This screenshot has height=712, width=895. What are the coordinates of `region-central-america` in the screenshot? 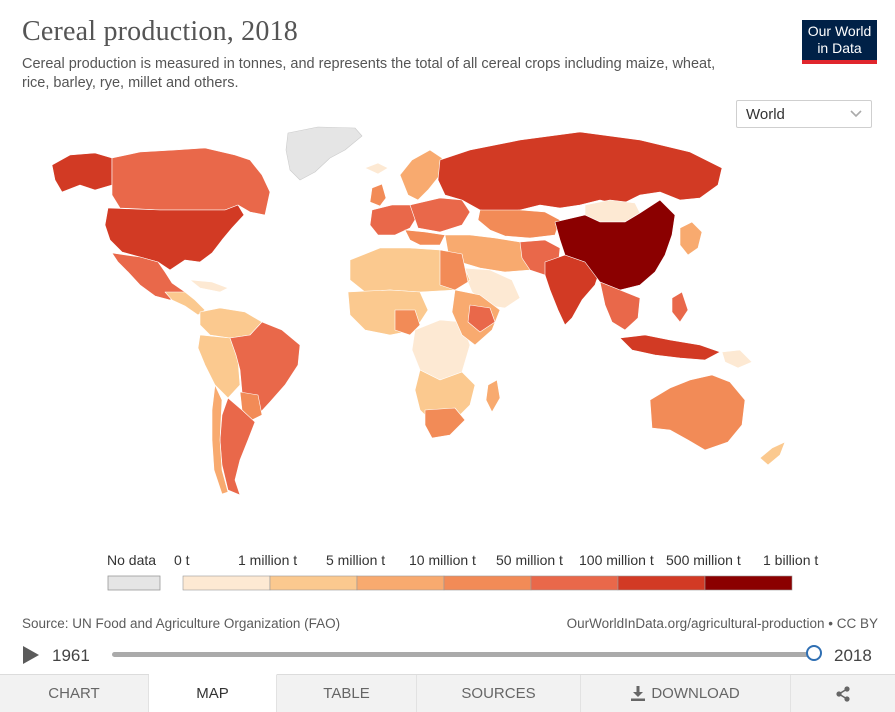 It's located at (185, 303).